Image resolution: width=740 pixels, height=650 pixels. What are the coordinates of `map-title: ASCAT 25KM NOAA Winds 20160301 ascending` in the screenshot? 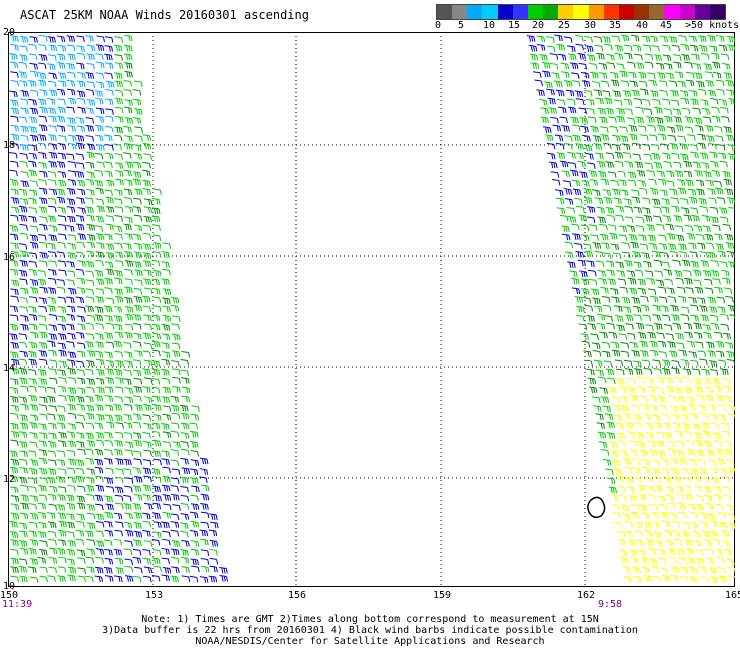 It's located at (164, 15).